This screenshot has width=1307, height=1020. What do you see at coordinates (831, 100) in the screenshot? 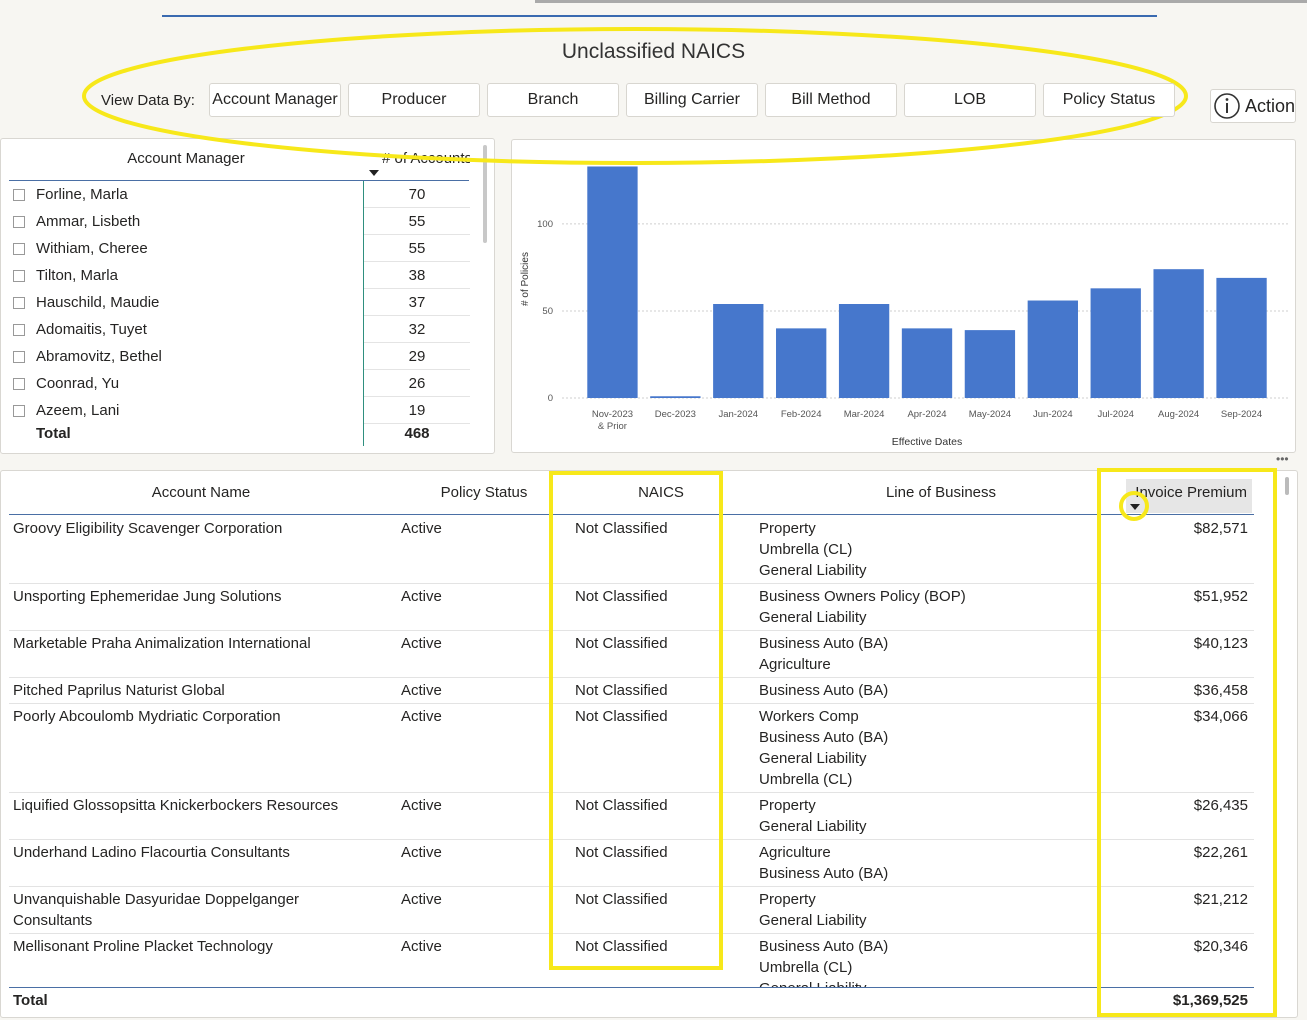
I see `view-button: Bill Method` at bounding box center [831, 100].